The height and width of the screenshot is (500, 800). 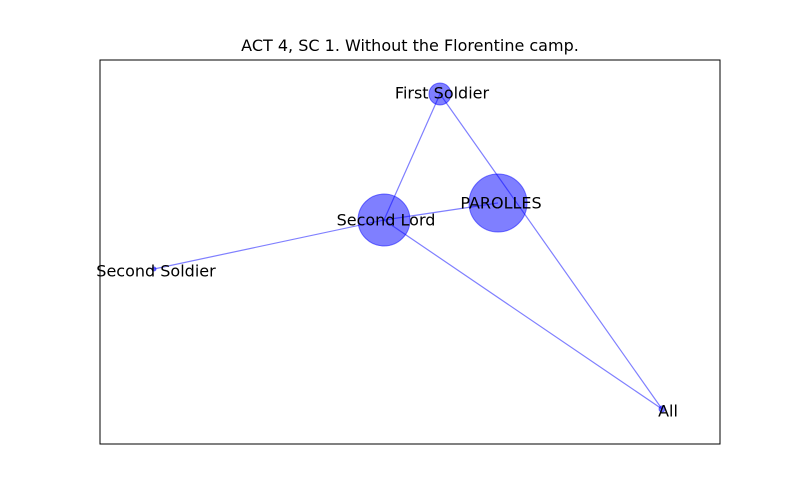 What do you see at coordinates (523, 314) in the screenshot?
I see `edge-second-lord-all` at bounding box center [523, 314].